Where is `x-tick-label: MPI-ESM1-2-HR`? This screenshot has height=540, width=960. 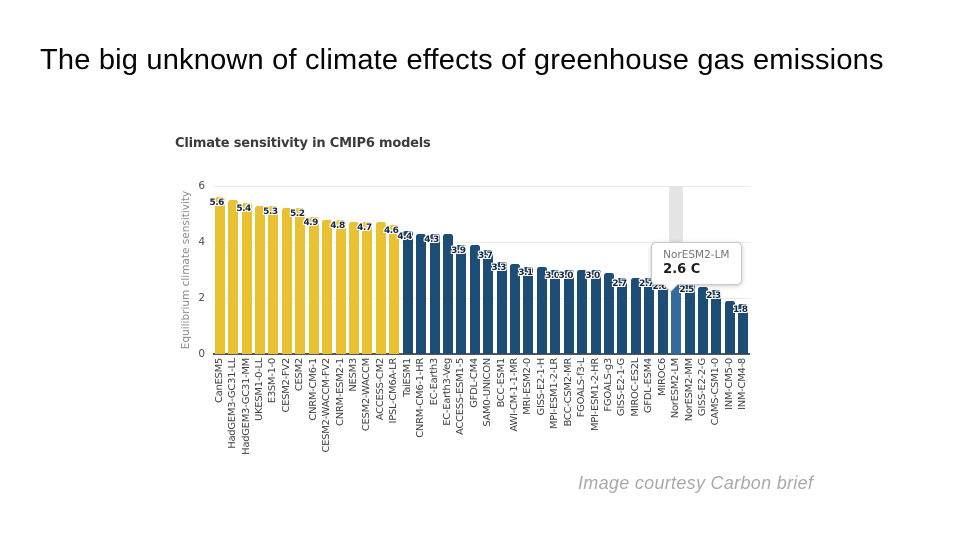 x-tick-label: MPI-ESM1-2-HR is located at coordinates (595, 395).